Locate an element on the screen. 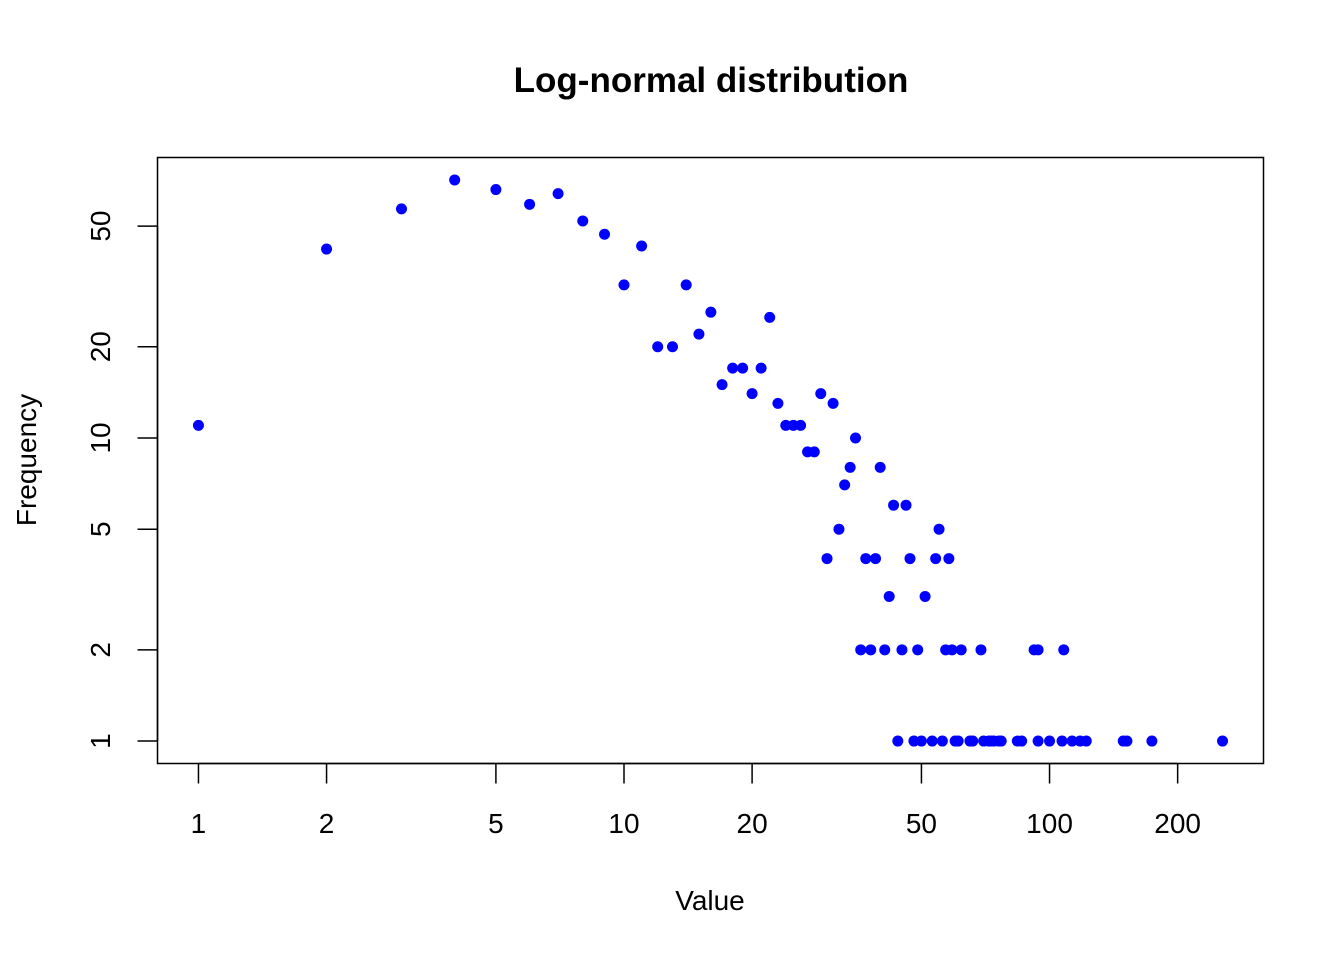  x-tick-label: 20 is located at coordinates (752, 823).